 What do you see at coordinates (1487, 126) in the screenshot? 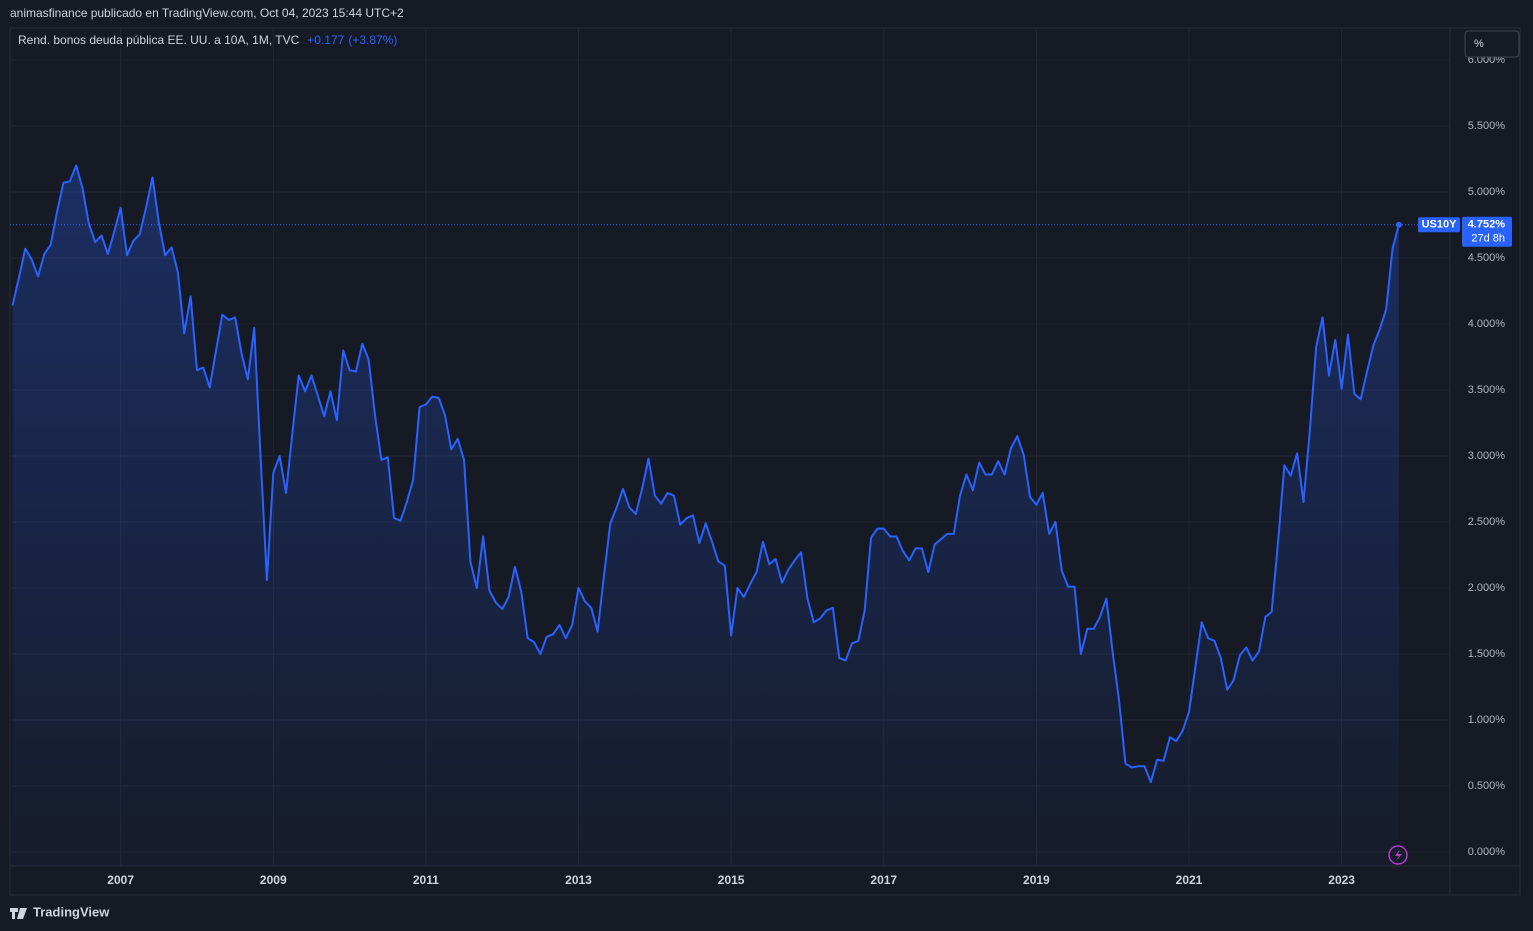
I see `y-tick-label: 5.500%` at bounding box center [1487, 126].